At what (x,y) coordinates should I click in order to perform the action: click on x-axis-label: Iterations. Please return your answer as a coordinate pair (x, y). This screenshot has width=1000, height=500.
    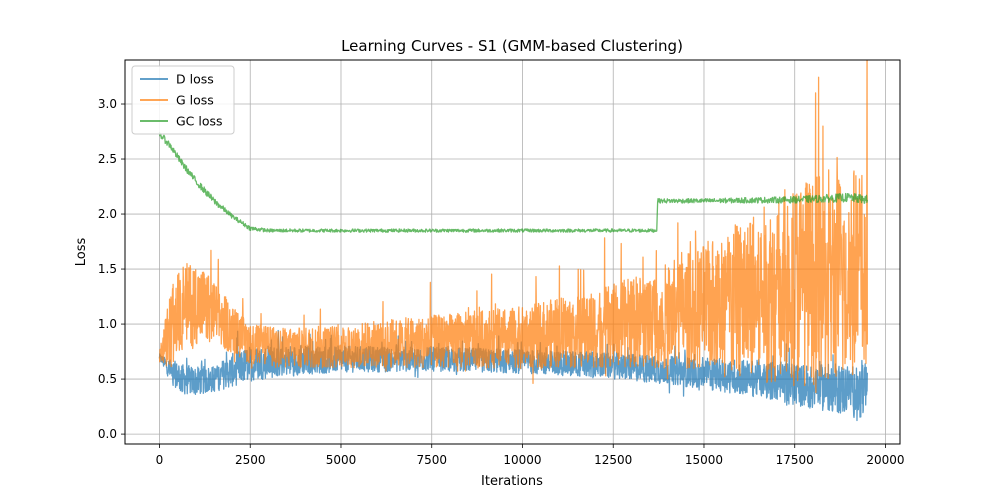
    Looking at the image, I should click on (512, 481).